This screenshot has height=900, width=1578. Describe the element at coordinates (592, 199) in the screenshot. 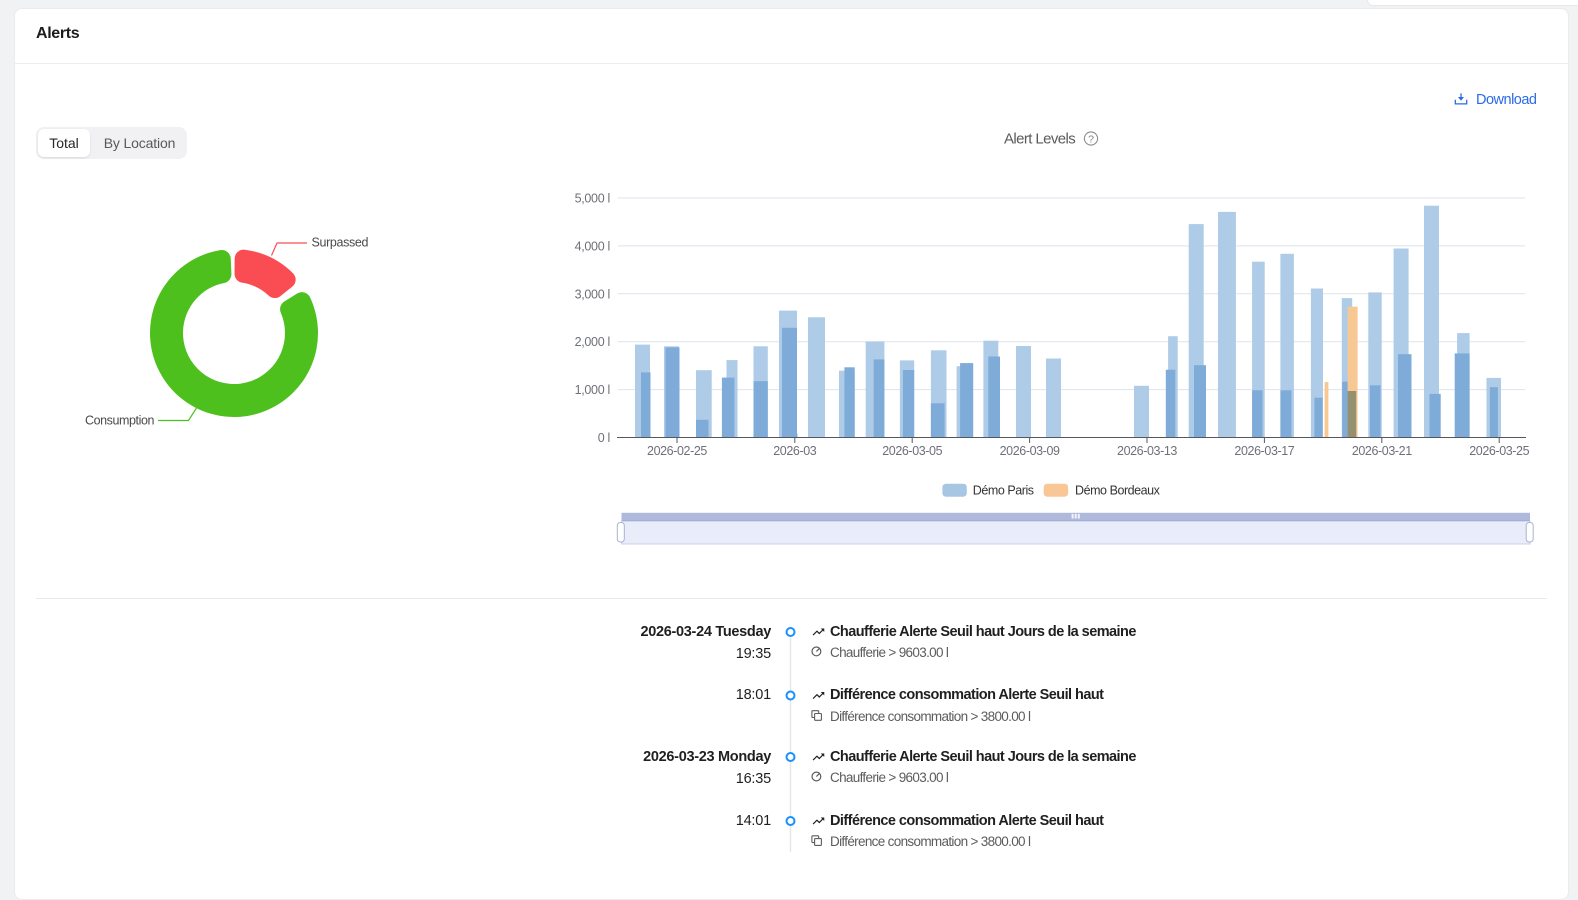

I see `svg-text: 5,000 l` at that location.